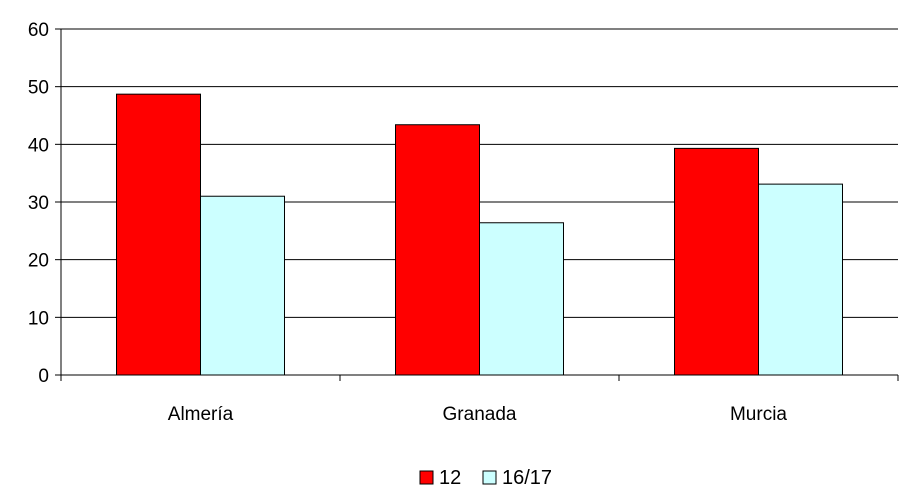 The image size is (916, 488). Describe the element at coordinates (38, 261) in the screenshot. I see `y-tick-label: 20` at that location.